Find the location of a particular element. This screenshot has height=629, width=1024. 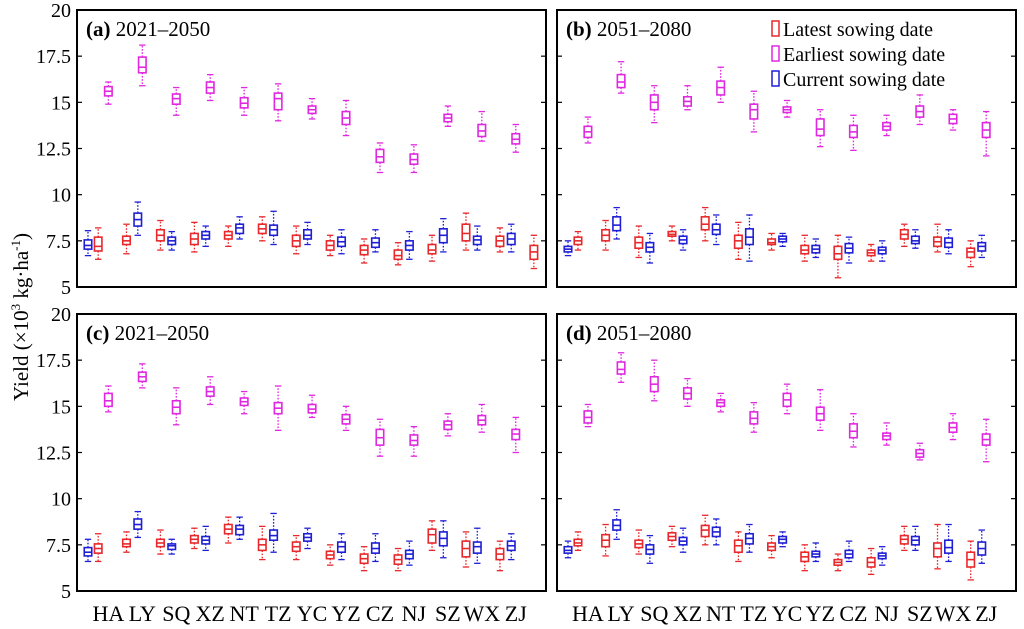

y-axis-title-unit: kg·ha is located at coordinates (21, 277).